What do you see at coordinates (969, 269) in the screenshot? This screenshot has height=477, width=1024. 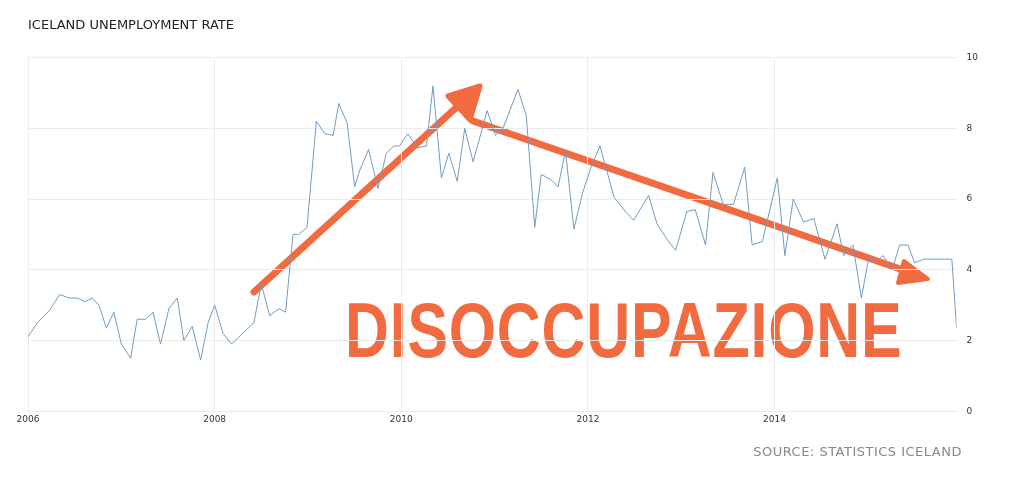 I see `y-tick-label: 4` at bounding box center [969, 269].